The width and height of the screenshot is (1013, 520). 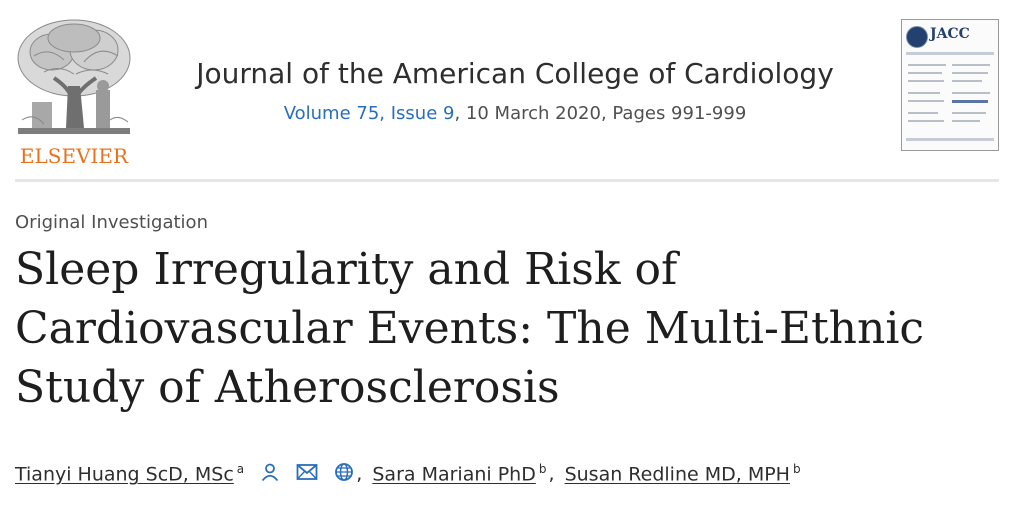 I want to click on header-divider, so click(x=507, y=180).